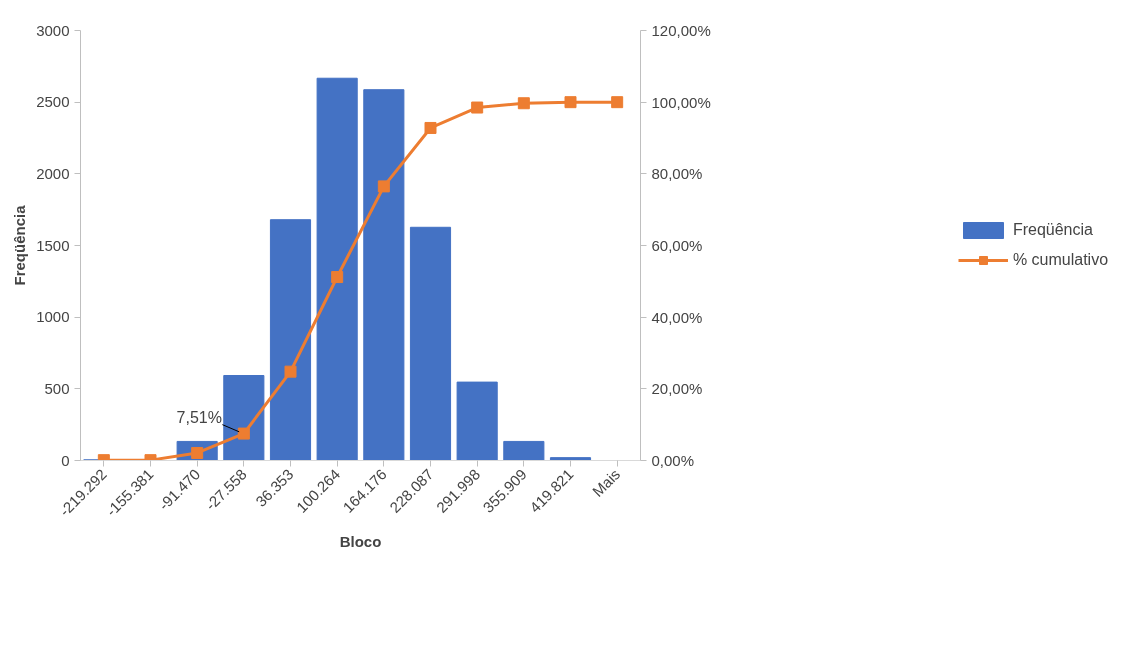 Image resolution: width=1132 pixels, height=670 pixels. What do you see at coordinates (53, 317) in the screenshot?
I see `y-tick-label: 1000` at bounding box center [53, 317].